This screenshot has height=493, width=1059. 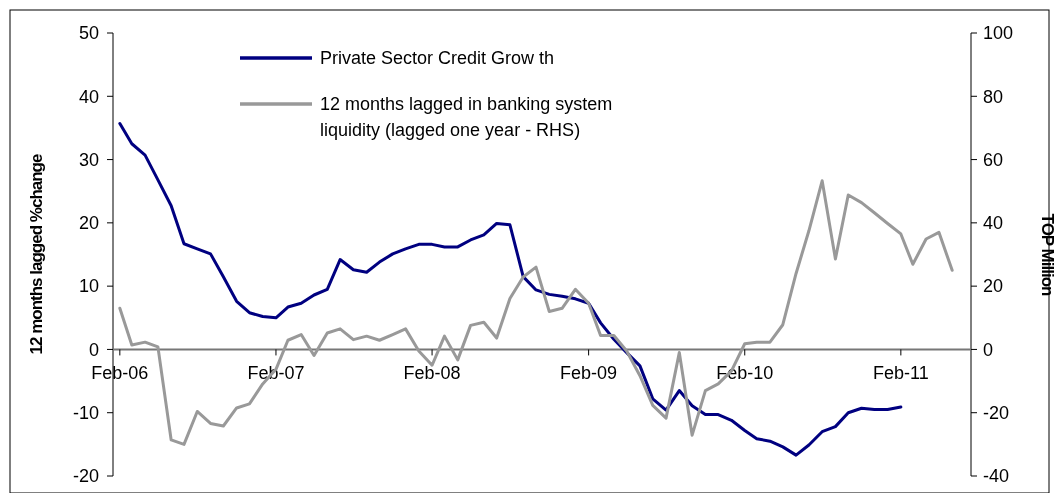 What do you see at coordinates (276, 373) in the screenshot?
I see `x-tick-label: Feb-07` at bounding box center [276, 373].